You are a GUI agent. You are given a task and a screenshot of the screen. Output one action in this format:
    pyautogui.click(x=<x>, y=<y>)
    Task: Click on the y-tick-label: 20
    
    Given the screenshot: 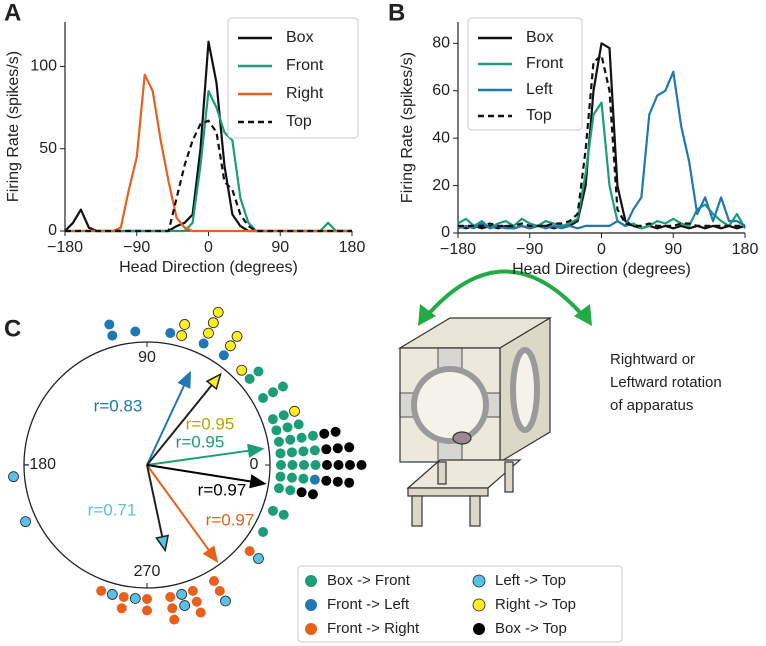 What is the action you would take?
    pyautogui.click(x=441, y=185)
    